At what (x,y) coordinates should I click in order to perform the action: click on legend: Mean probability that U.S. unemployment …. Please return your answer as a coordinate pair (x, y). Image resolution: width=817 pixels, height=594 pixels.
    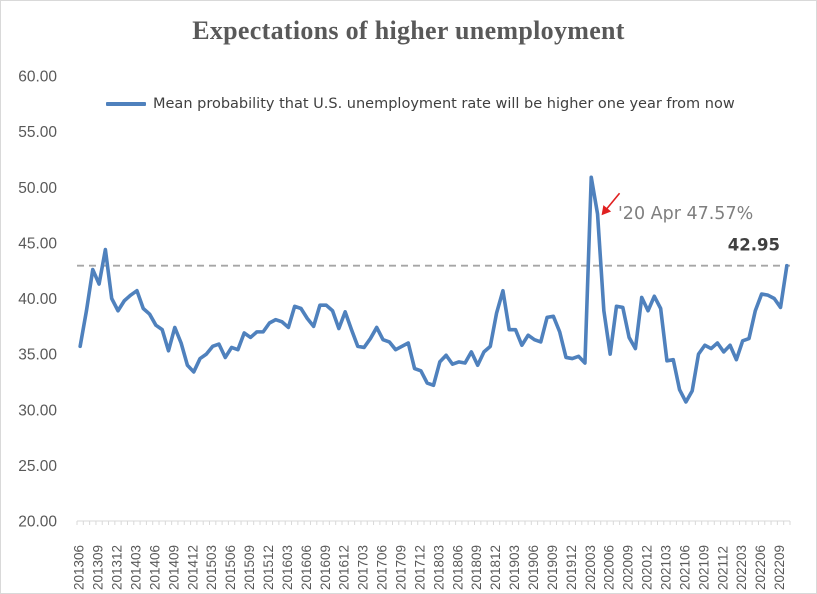
    Looking at the image, I should click on (420, 104).